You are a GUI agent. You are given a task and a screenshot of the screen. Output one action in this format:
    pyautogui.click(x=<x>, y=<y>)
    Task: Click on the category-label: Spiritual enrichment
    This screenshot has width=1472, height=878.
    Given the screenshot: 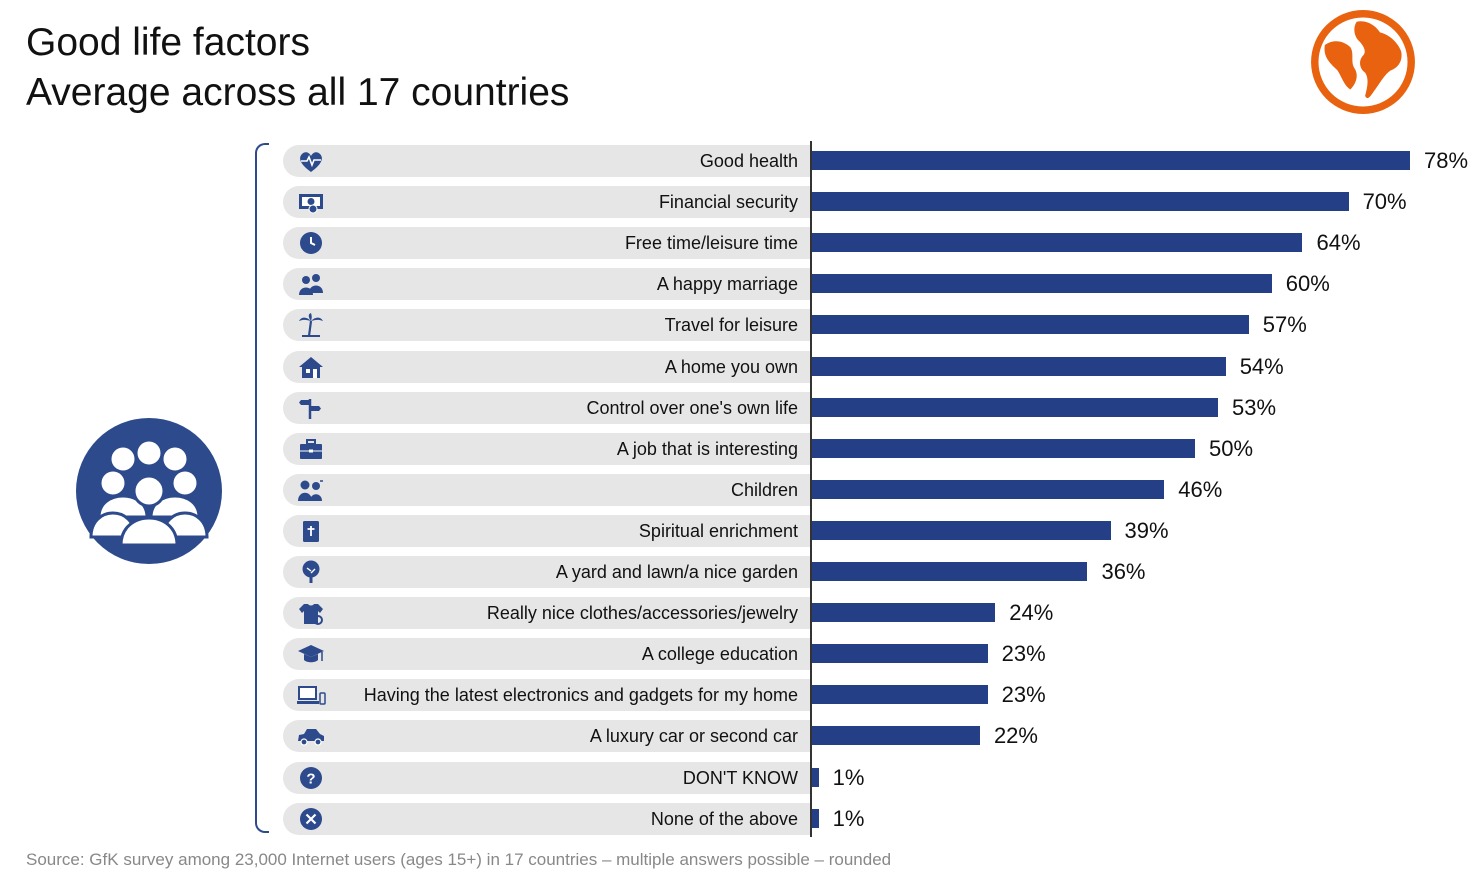 What is the action you would take?
    pyautogui.click(x=718, y=530)
    